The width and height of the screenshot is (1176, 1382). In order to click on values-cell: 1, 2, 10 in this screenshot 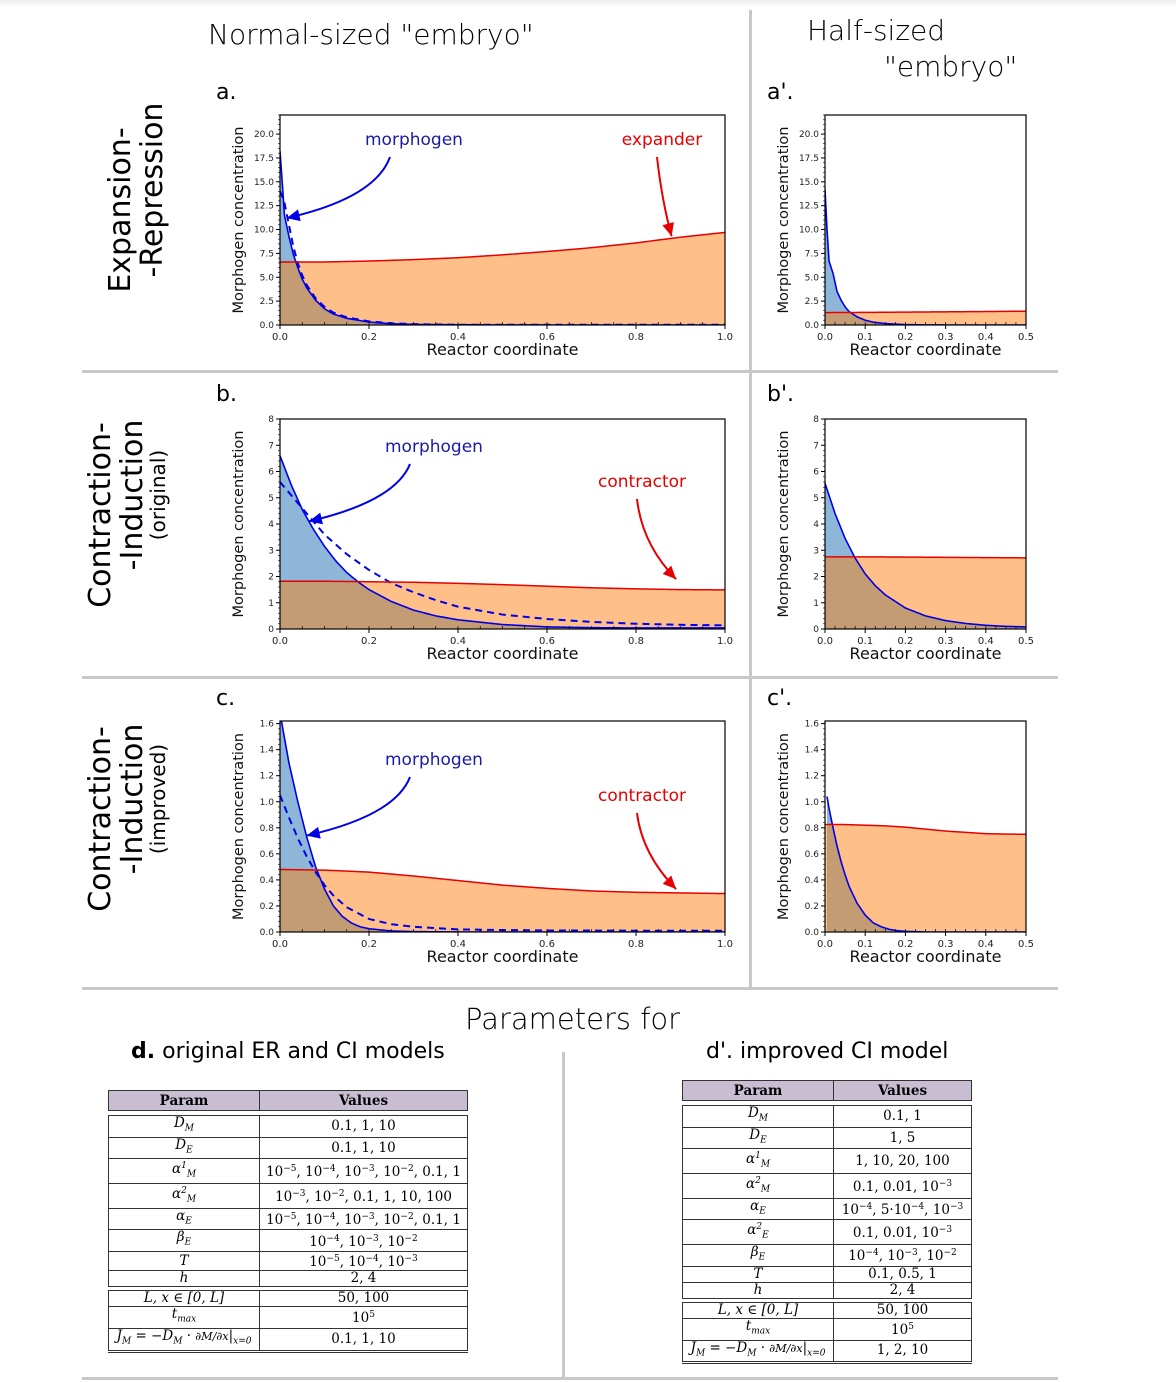, I will do `click(902, 1351)`.